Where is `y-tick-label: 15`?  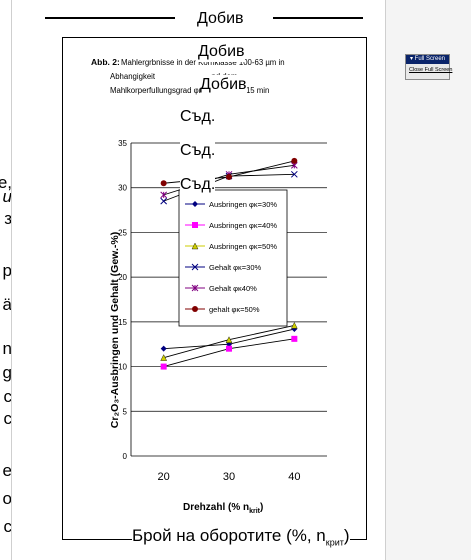
y-tick-label: 15 is located at coordinates (122, 322).